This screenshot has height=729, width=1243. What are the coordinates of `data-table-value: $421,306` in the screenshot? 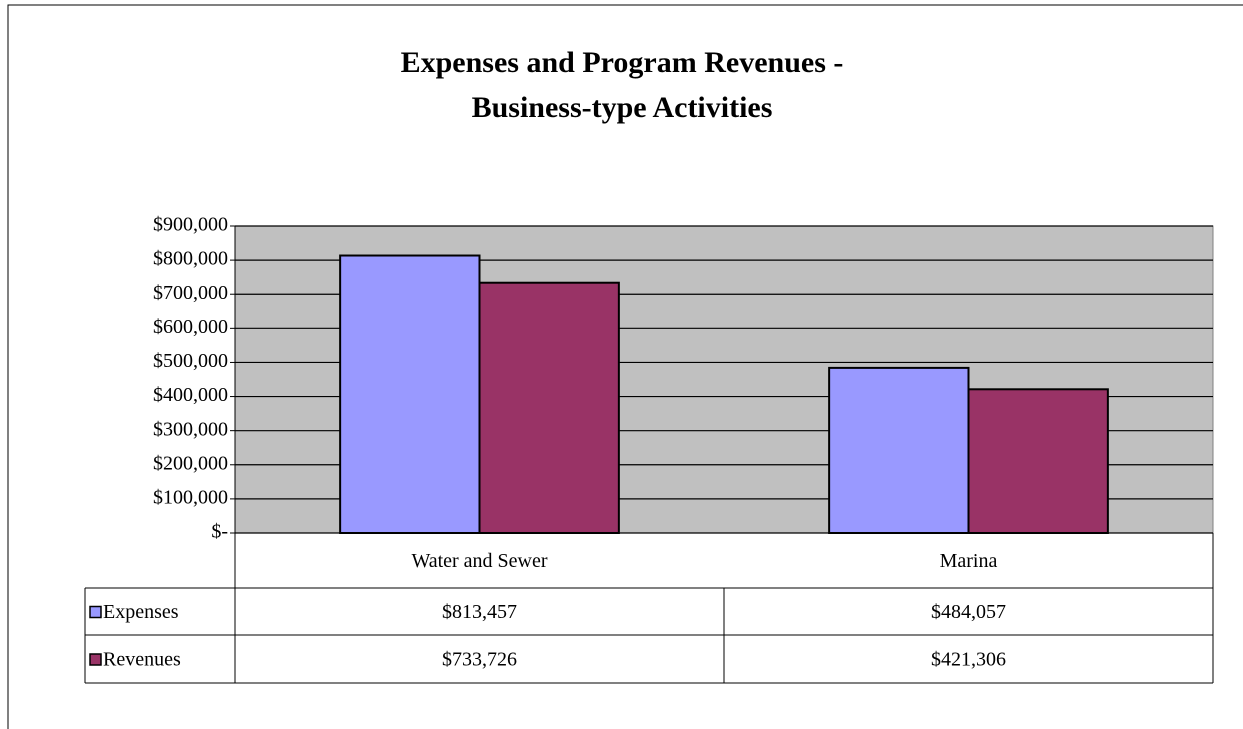 It's located at (968, 660).